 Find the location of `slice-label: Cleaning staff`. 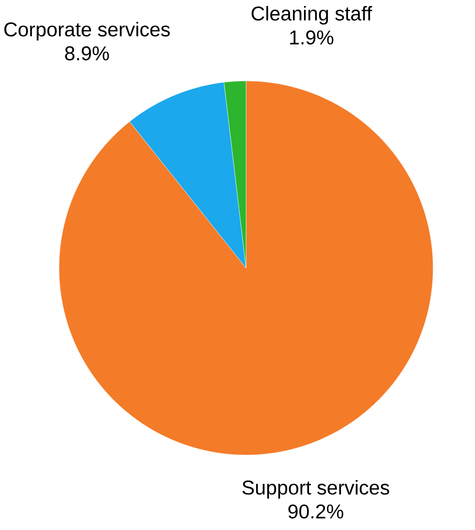

slice-label: Cleaning staff is located at coordinates (312, 15).